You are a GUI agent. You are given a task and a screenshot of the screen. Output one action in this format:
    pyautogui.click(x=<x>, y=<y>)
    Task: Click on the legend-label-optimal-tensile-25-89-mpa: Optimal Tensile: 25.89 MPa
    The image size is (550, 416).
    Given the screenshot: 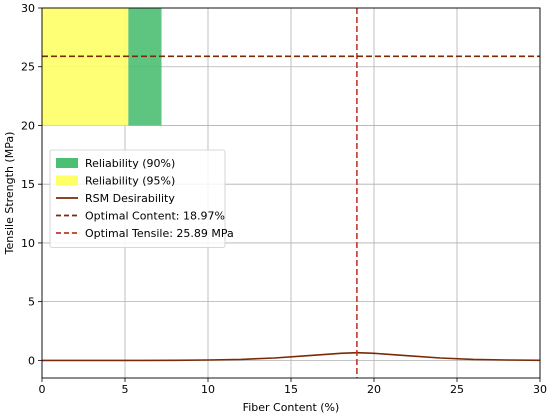 What is the action you would take?
    pyautogui.click(x=159, y=233)
    